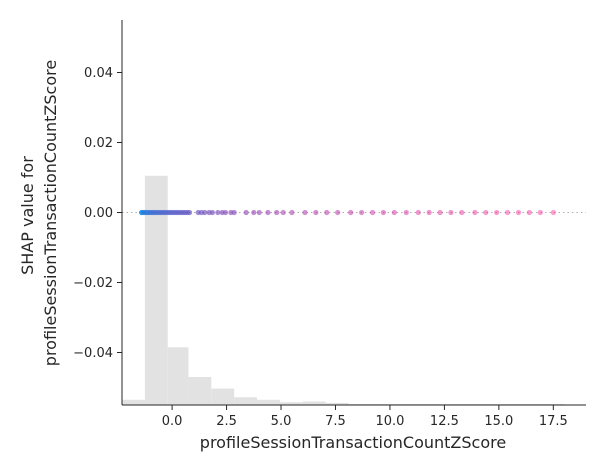  Describe the element at coordinates (281, 421) in the screenshot. I see `x-tick-label-2: 5.0` at that location.